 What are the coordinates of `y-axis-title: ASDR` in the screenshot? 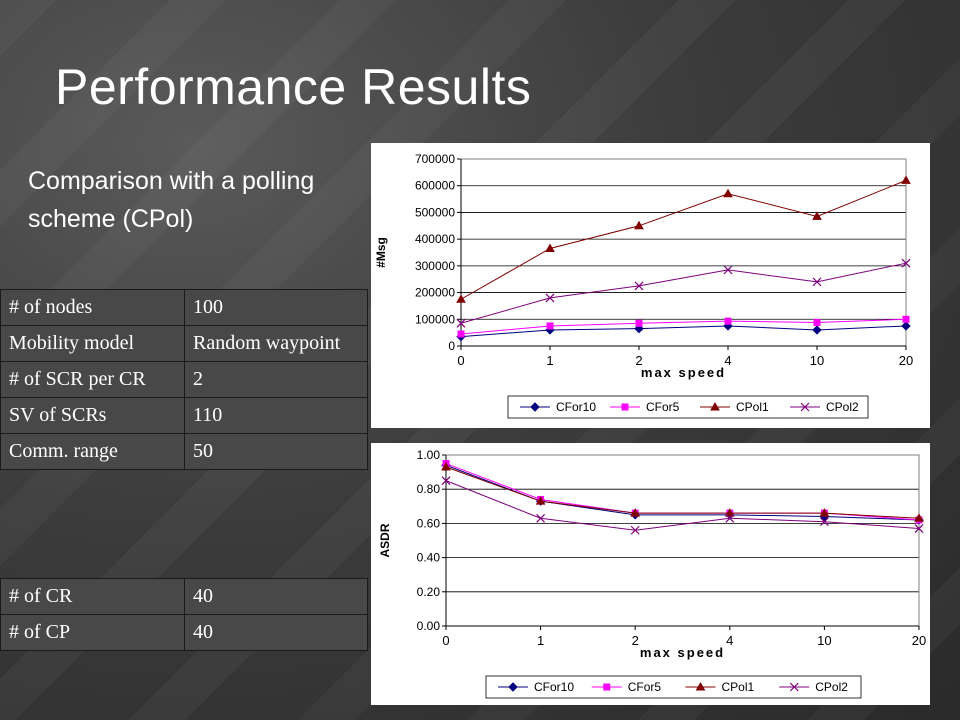 It's located at (385, 540).